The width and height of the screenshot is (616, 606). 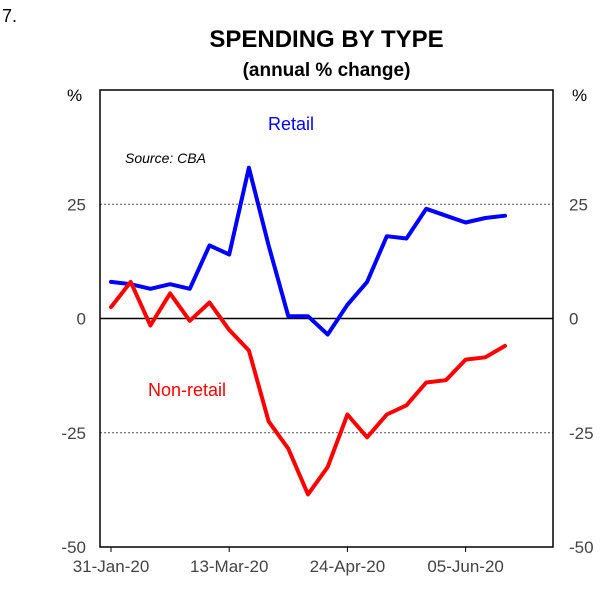 I want to click on source-note: Source: CBA, so click(x=165, y=158).